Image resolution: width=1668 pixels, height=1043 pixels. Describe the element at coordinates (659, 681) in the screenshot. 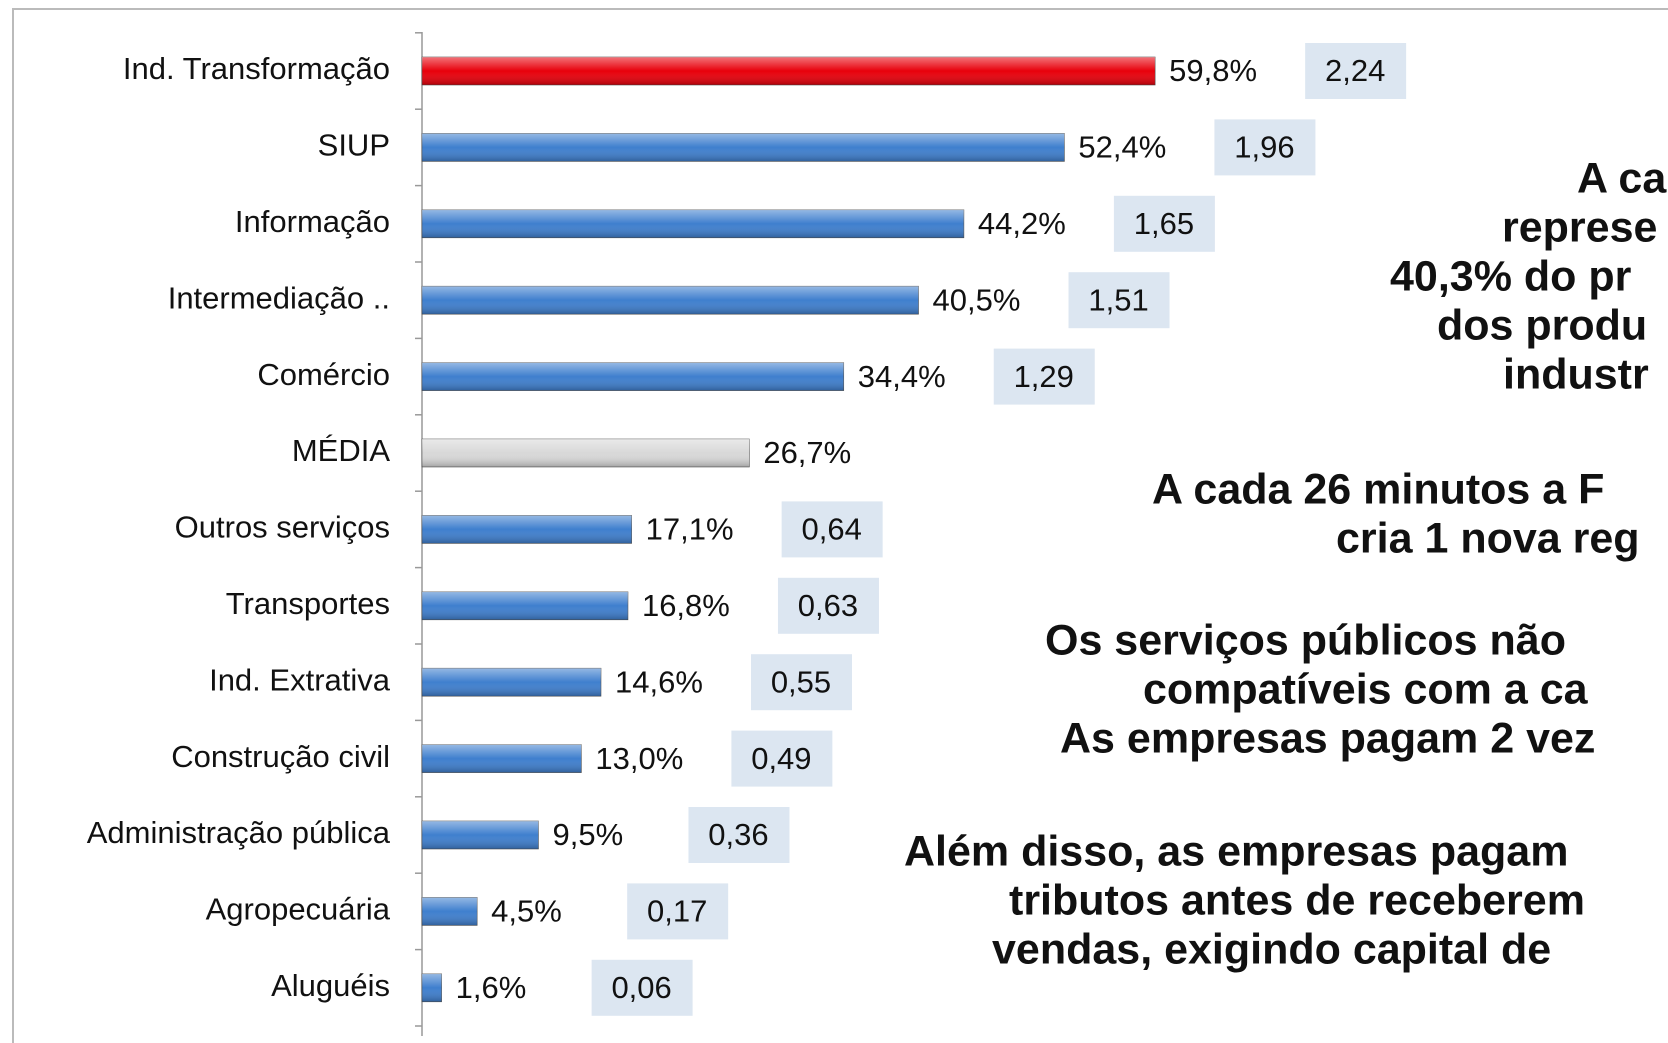

I see `value-label: 14,6%` at that location.